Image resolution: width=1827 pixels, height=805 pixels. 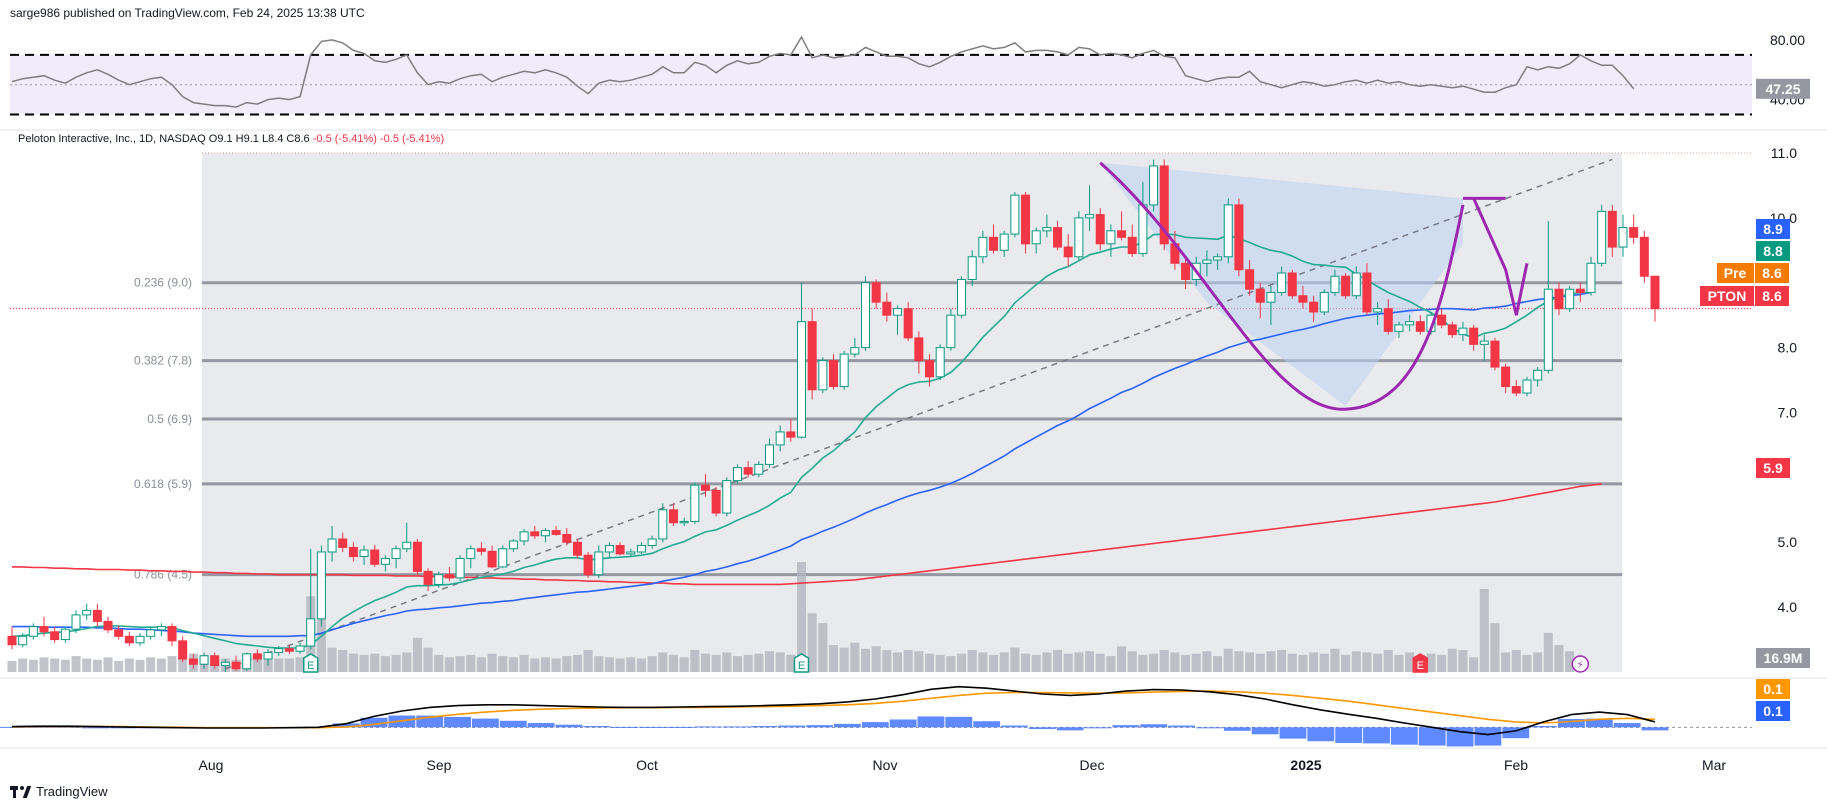 What do you see at coordinates (1580, 665) in the screenshot?
I see `bolt-marker-label: ⚡` at bounding box center [1580, 665].